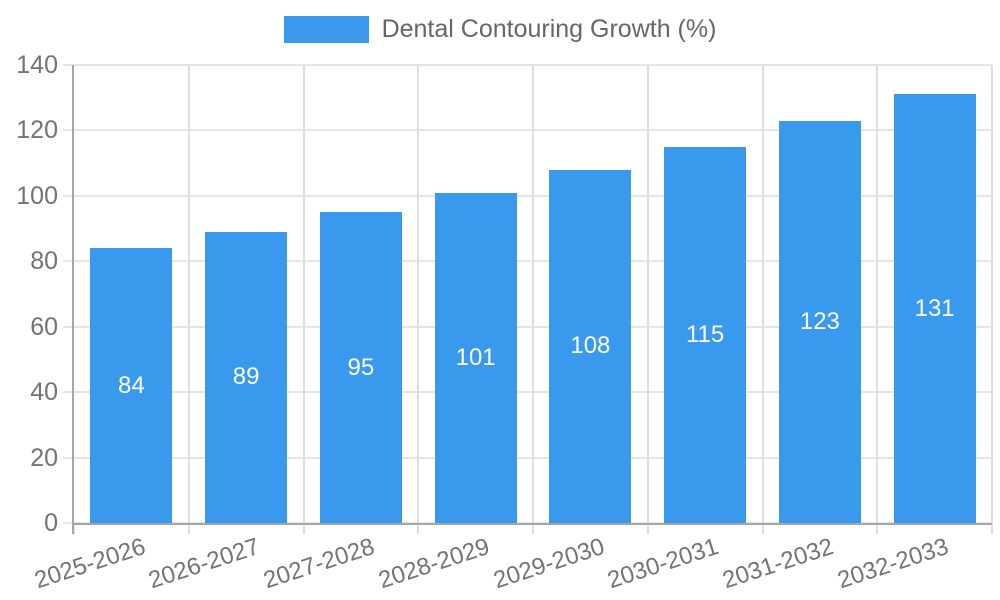  I want to click on bar-value-label: 131, so click(934, 308).